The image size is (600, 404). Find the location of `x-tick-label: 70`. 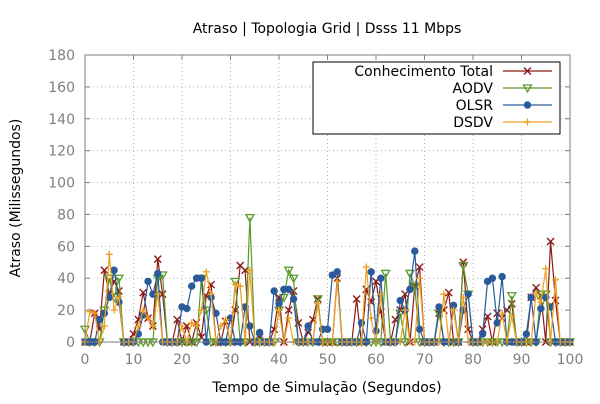

x-tick-label: 70 is located at coordinates (425, 360).